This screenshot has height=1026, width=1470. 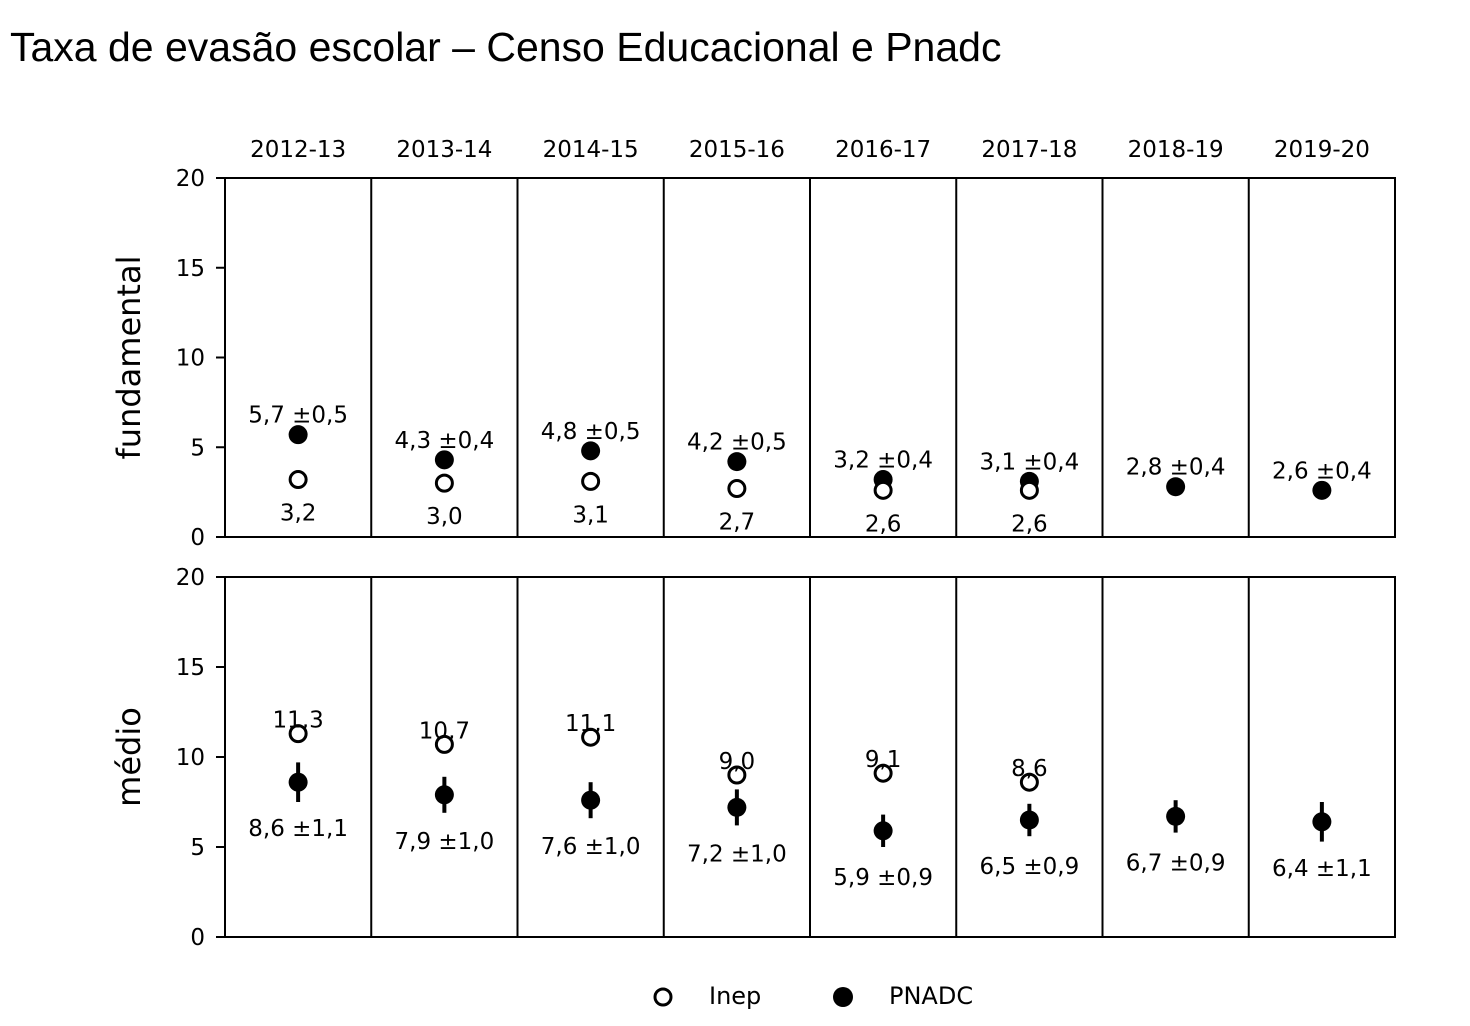 What do you see at coordinates (1176, 468) in the screenshot?
I see `pnadc-data-label: 2,8 ±0,4` at bounding box center [1176, 468].